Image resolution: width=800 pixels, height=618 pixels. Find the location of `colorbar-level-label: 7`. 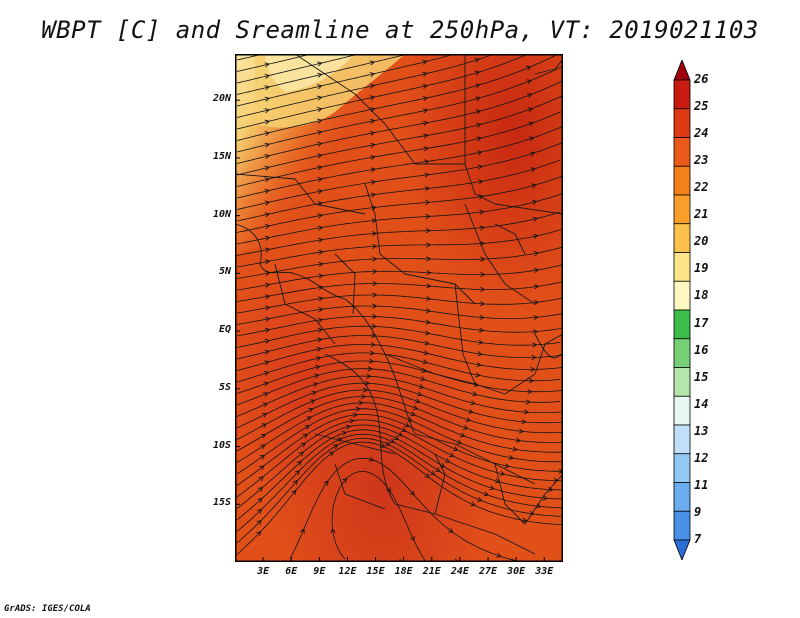

colorbar-level-label: 7 is located at coordinates (698, 539).